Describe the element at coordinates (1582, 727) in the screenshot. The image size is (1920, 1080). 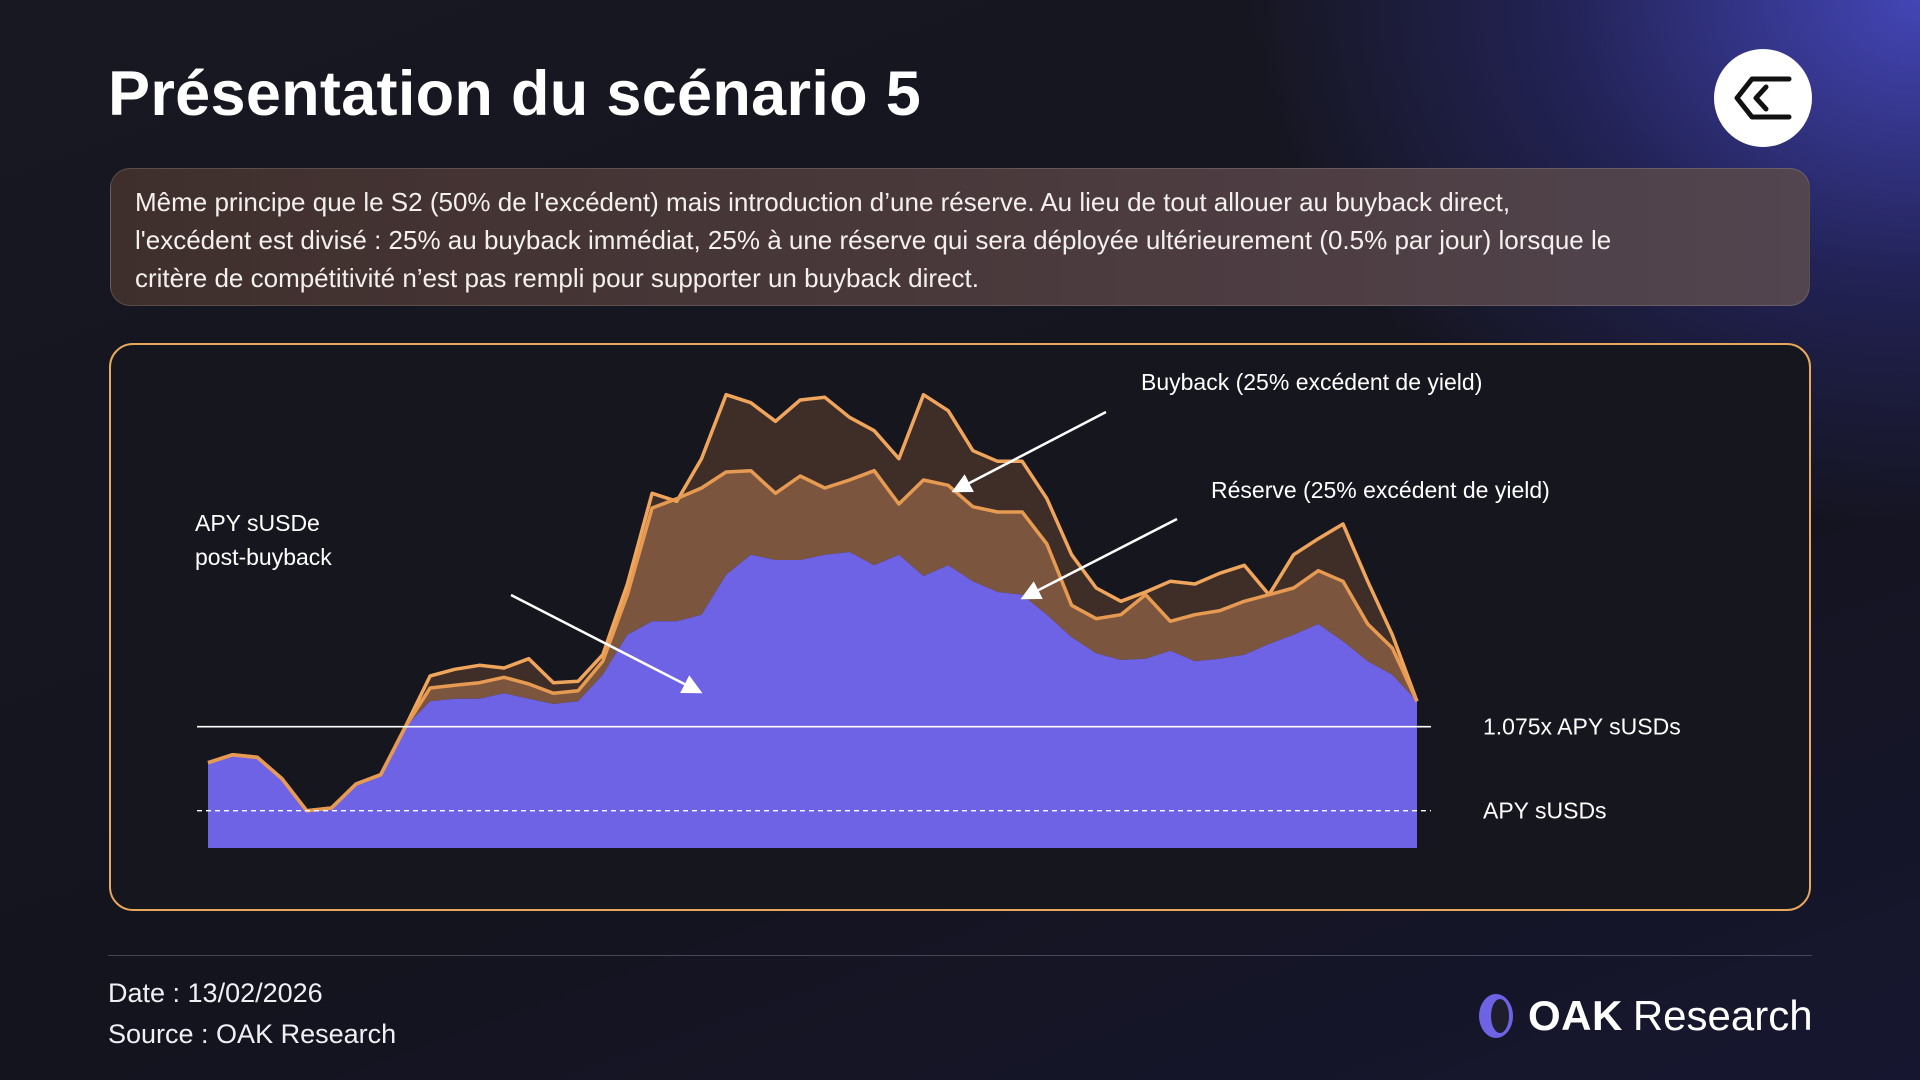
I see `ref-label-1075-susds: 1.075x APY sUSDs` at that location.